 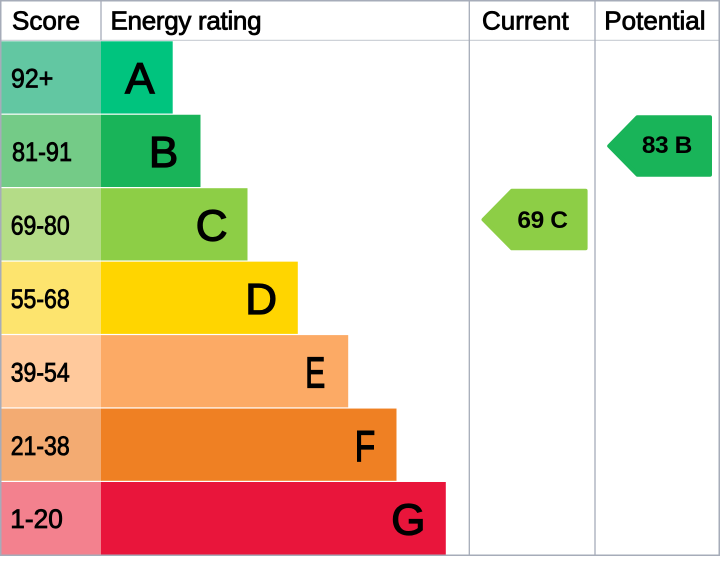 What do you see at coordinates (40, 446) in the screenshot?
I see `svg-text: 21-38` at bounding box center [40, 446].